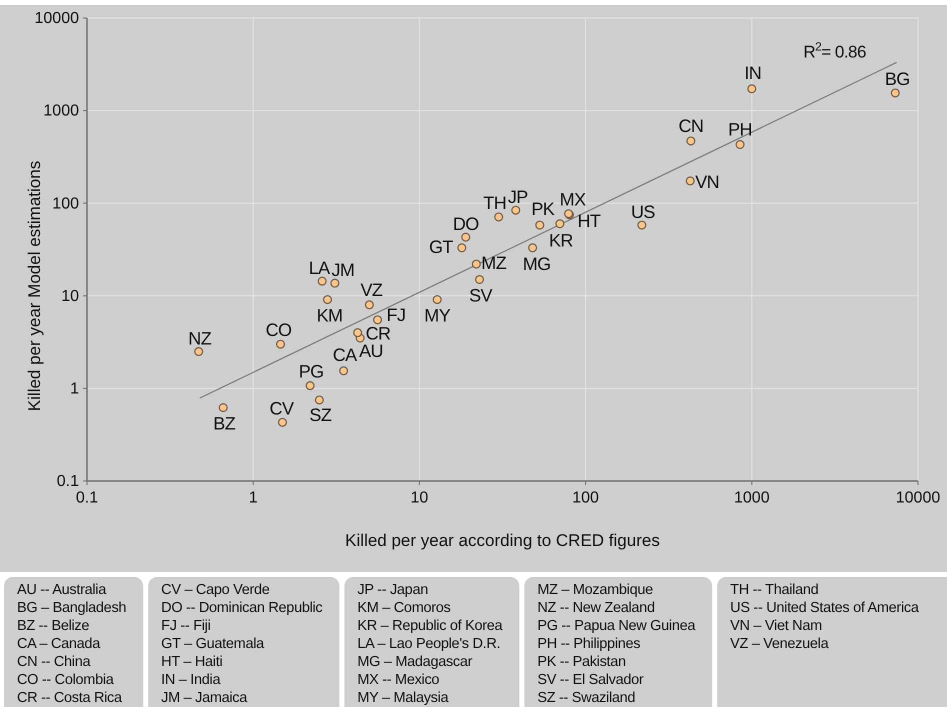  What do you see at coordinates (311, 372) in the screenshot?
I see `series-label: PG` at bounding box center [311, 372].